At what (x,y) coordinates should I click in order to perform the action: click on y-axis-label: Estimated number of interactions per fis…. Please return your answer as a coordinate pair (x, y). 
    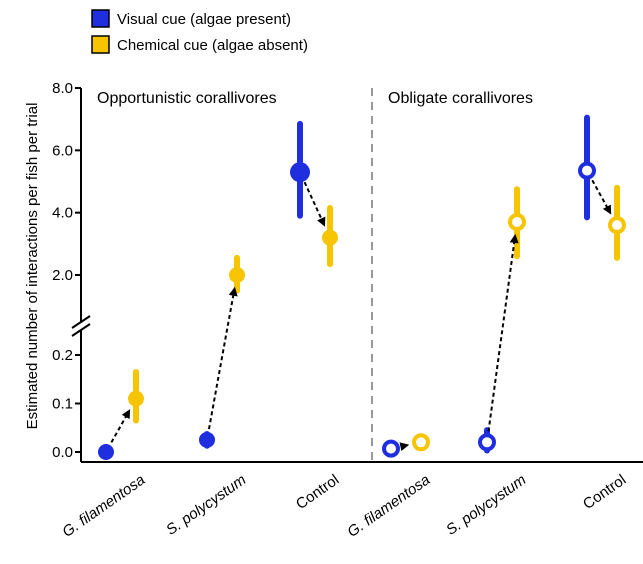
    Looking at the image, I should click on (32, 266).